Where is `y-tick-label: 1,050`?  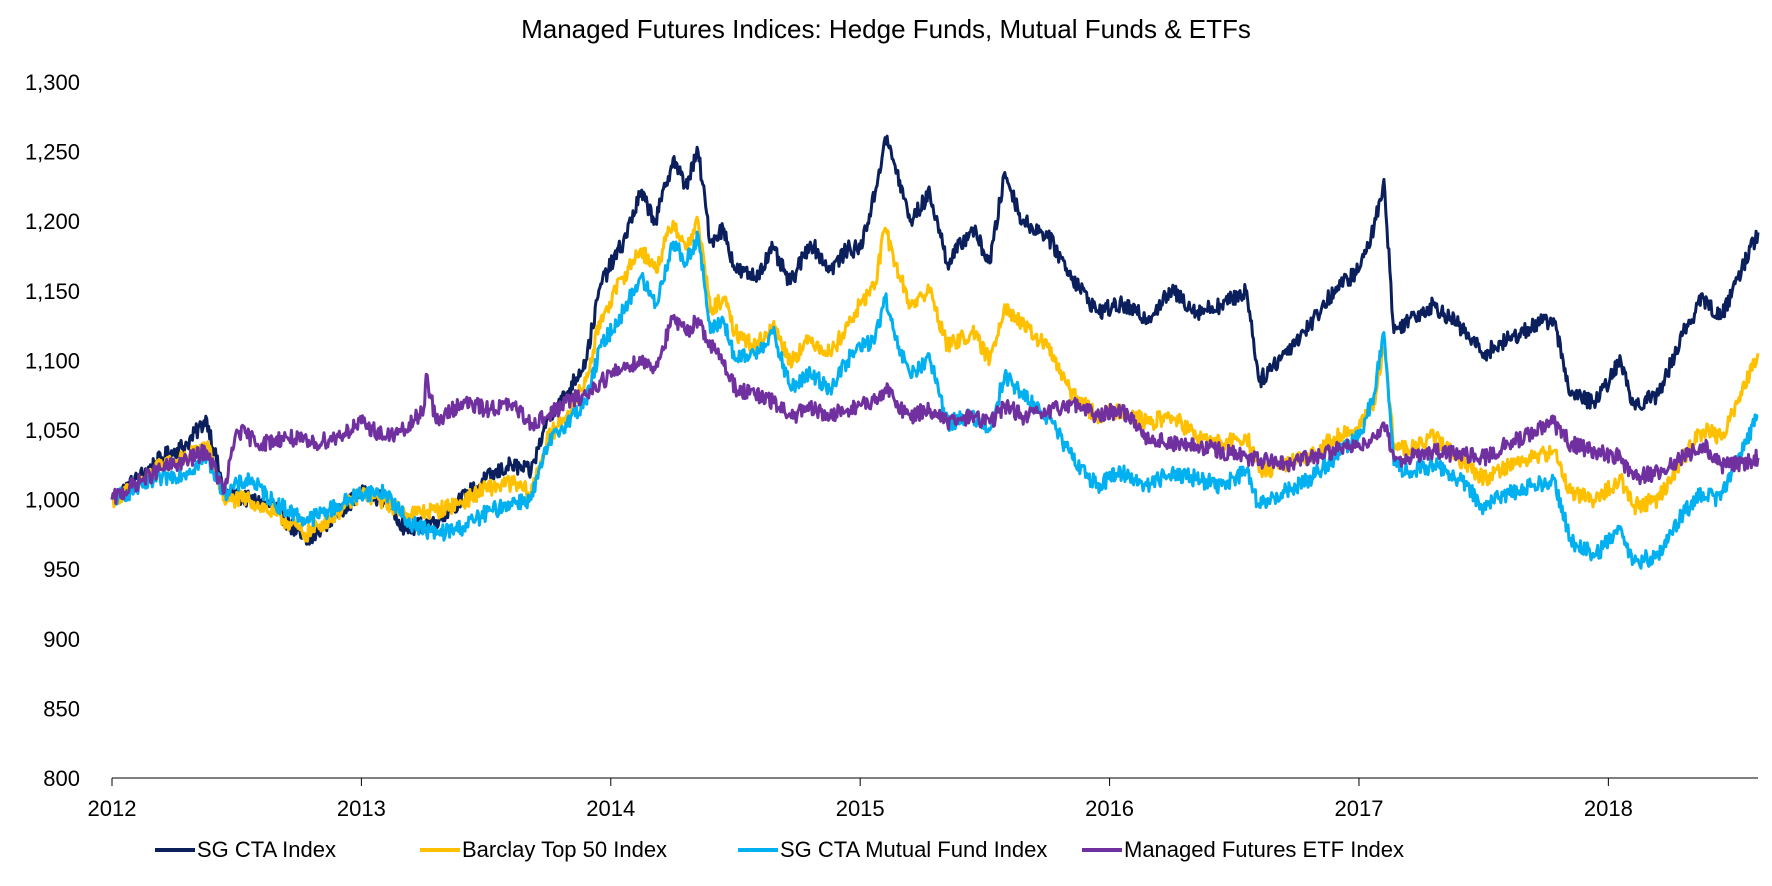 y-tick-label: 1,050 is located at coordinates (52, 430).